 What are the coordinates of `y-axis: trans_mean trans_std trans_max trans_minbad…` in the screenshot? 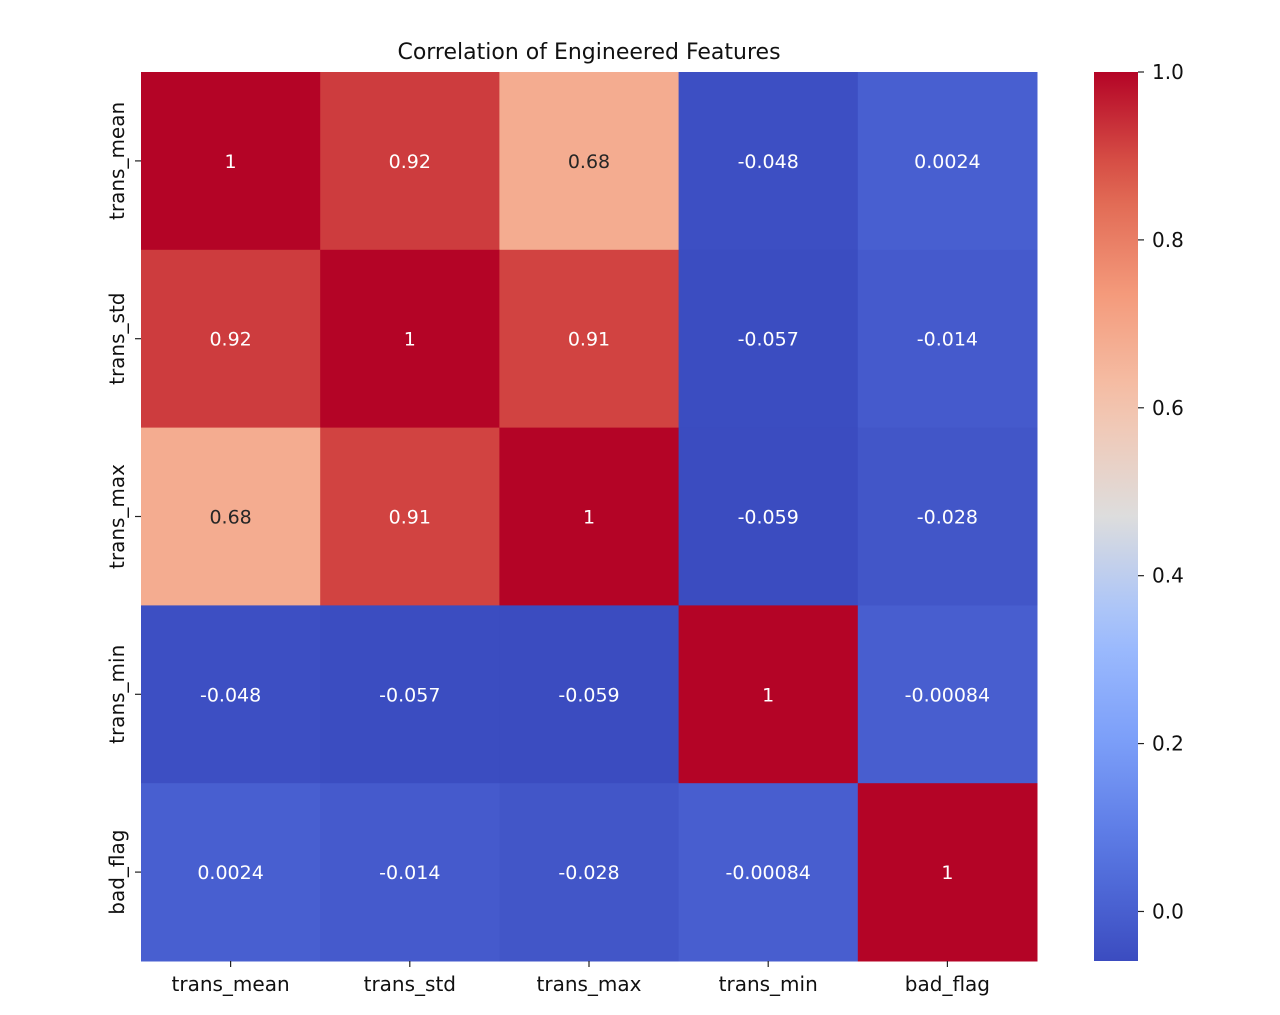 It's located at (123, 508).